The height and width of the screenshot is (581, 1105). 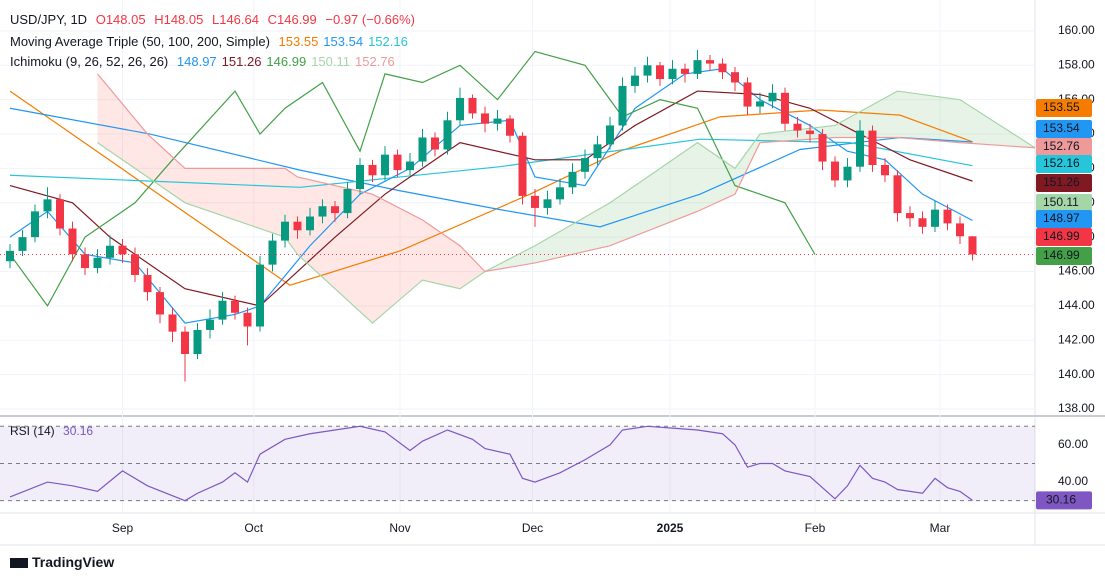 I want to click on x-tick-label: Nov, so click(x=399, y=528).